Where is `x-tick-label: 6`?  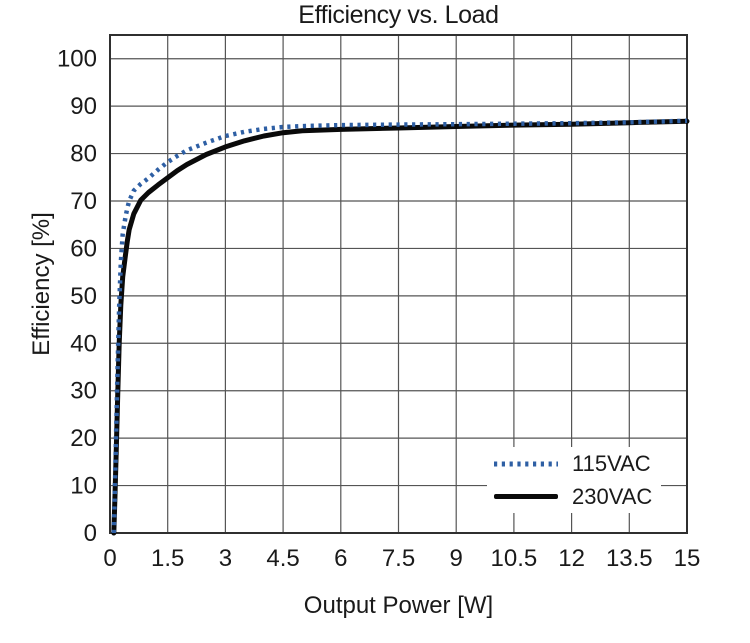 x-tick-label: 6 is located at coordinates (340, 558).